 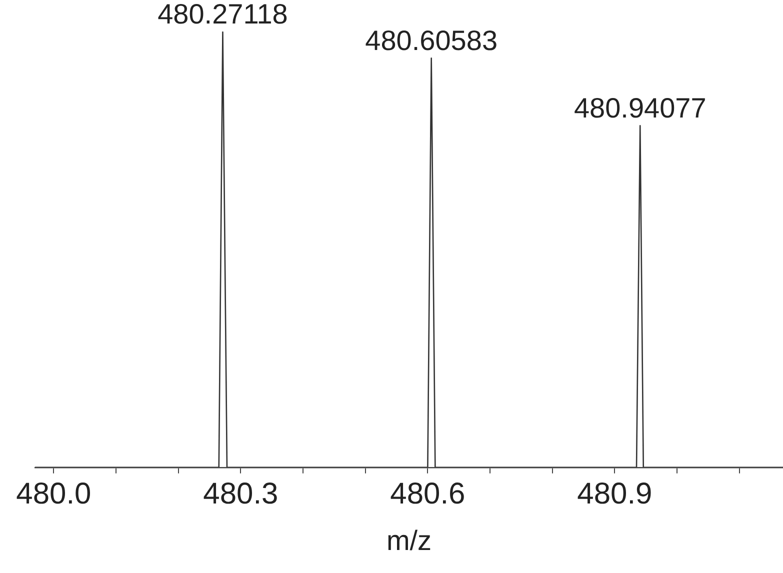 I want to click on x-tick-label: 480.9, so click(x=614, y=494).